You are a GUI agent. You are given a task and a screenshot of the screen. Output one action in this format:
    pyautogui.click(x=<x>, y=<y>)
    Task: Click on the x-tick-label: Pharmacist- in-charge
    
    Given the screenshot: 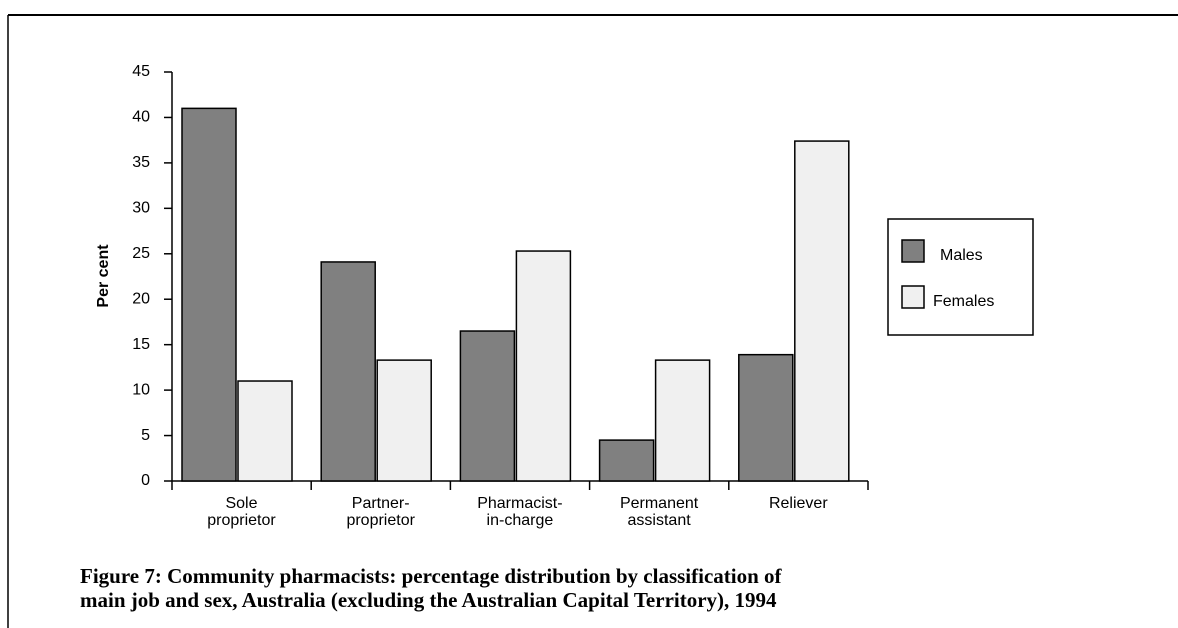 What is the action you would take?
    pyautogui.click(x=520, y=512)
    